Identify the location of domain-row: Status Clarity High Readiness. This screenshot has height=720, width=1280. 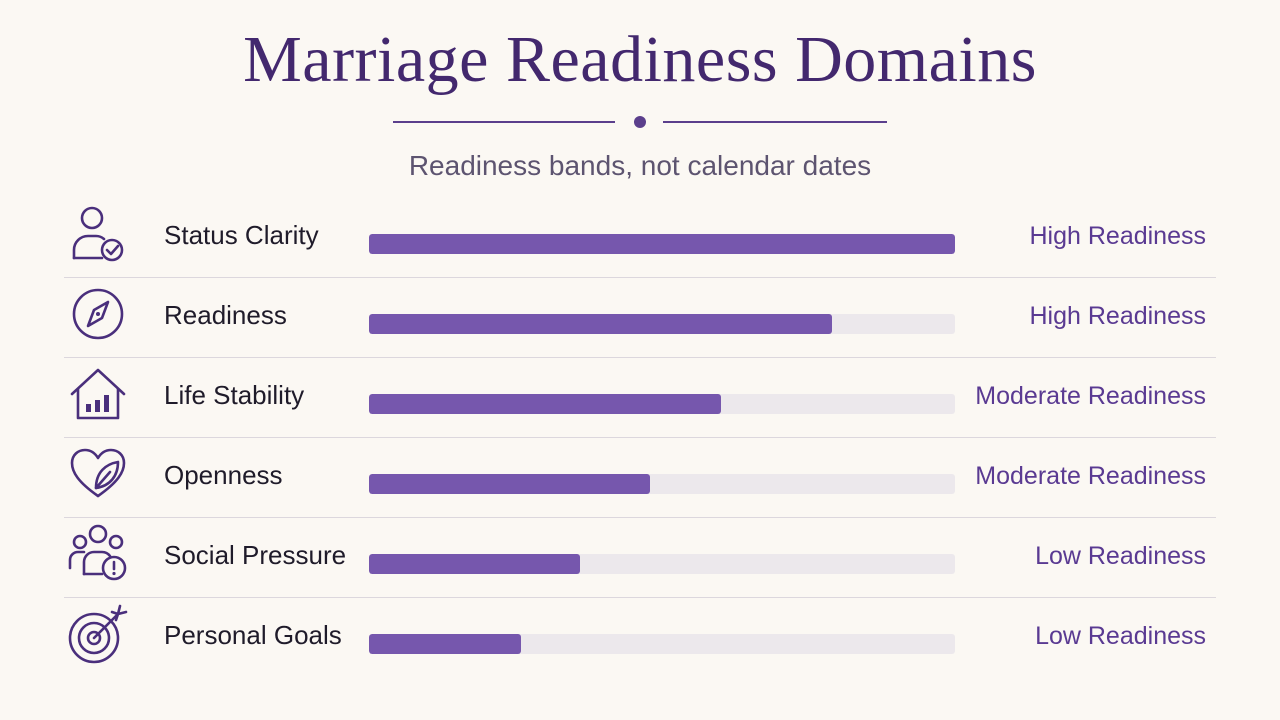
(640, 238).